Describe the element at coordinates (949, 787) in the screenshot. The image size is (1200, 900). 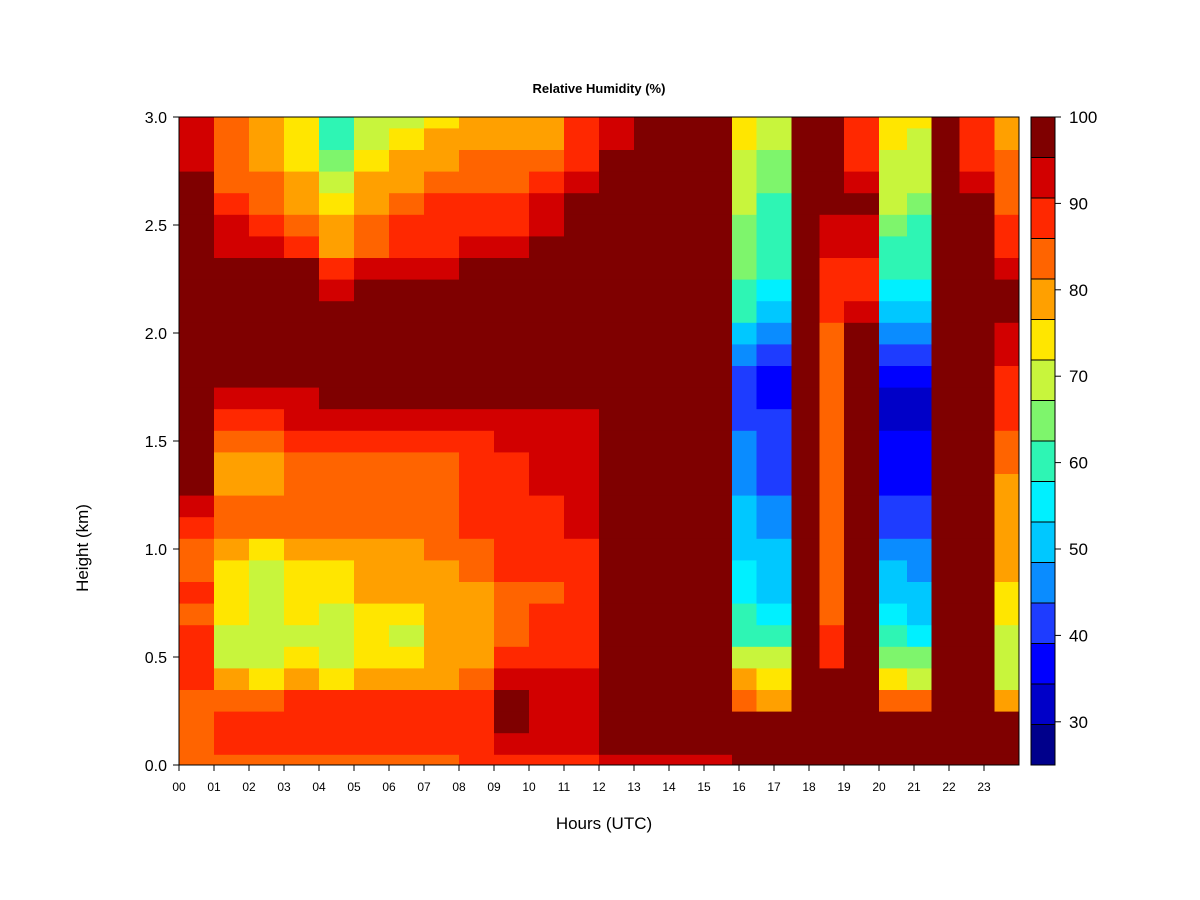
I see `x-tick-label: 22` at that location.